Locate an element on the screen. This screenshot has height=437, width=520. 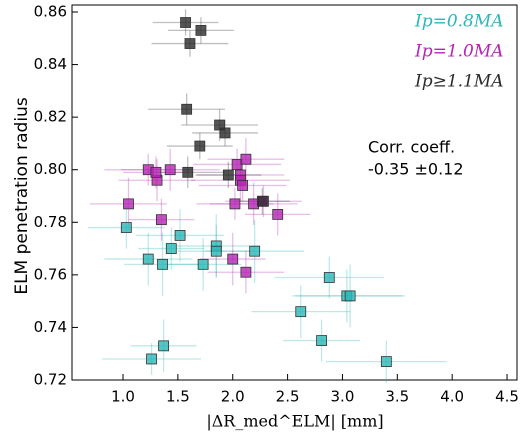
x-tick-label: 2.5 is located at coordinates (288, 397).